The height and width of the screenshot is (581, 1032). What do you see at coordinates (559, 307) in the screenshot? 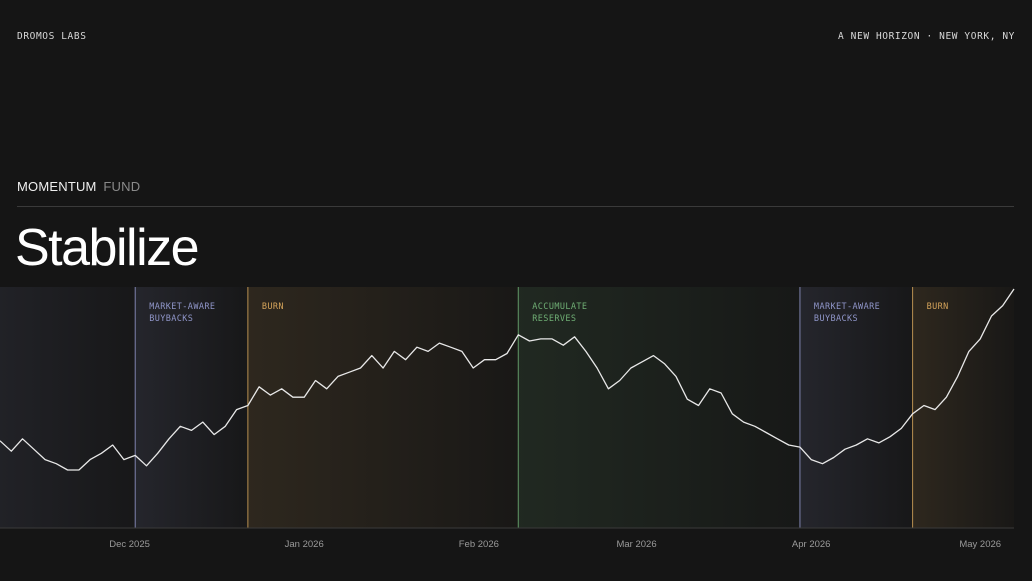
I see `region-label: ACCUMULATE` at bounding box center [559, 307].